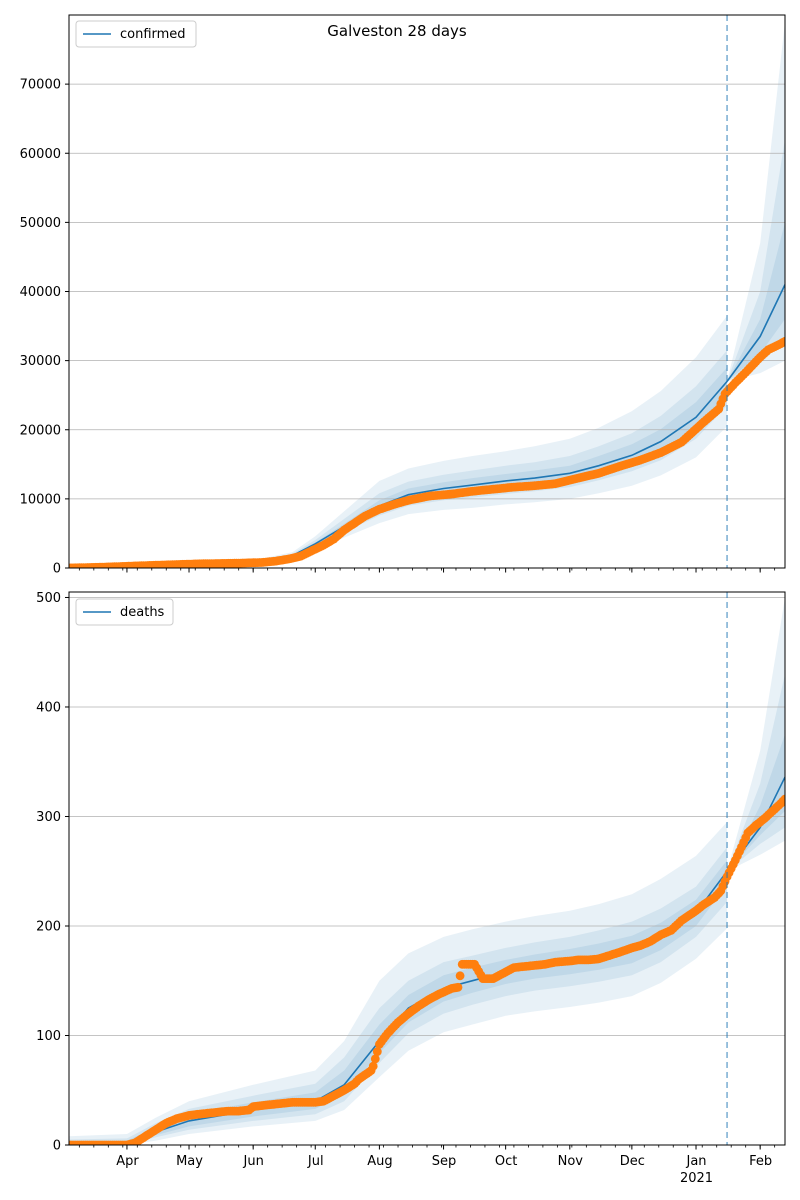 This screenshot has width=800, height=1200. I want to click on deaths-y-tick-label-1: 100, so click(48, 1036).